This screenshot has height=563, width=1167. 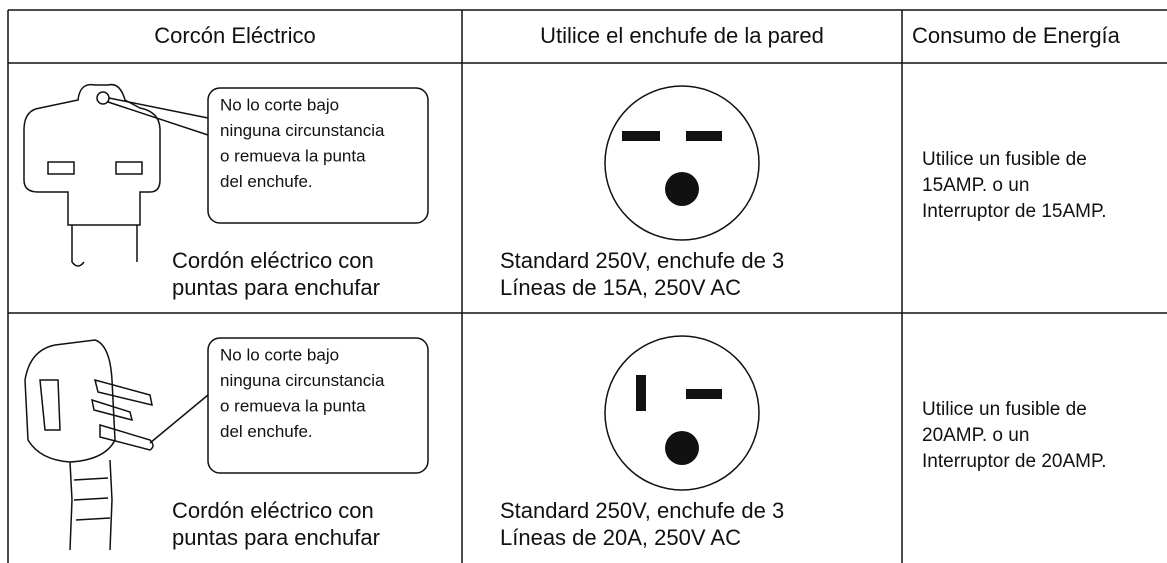 I want to click on header-cell: Consumo de Energía, so click(x=1016, y=35).